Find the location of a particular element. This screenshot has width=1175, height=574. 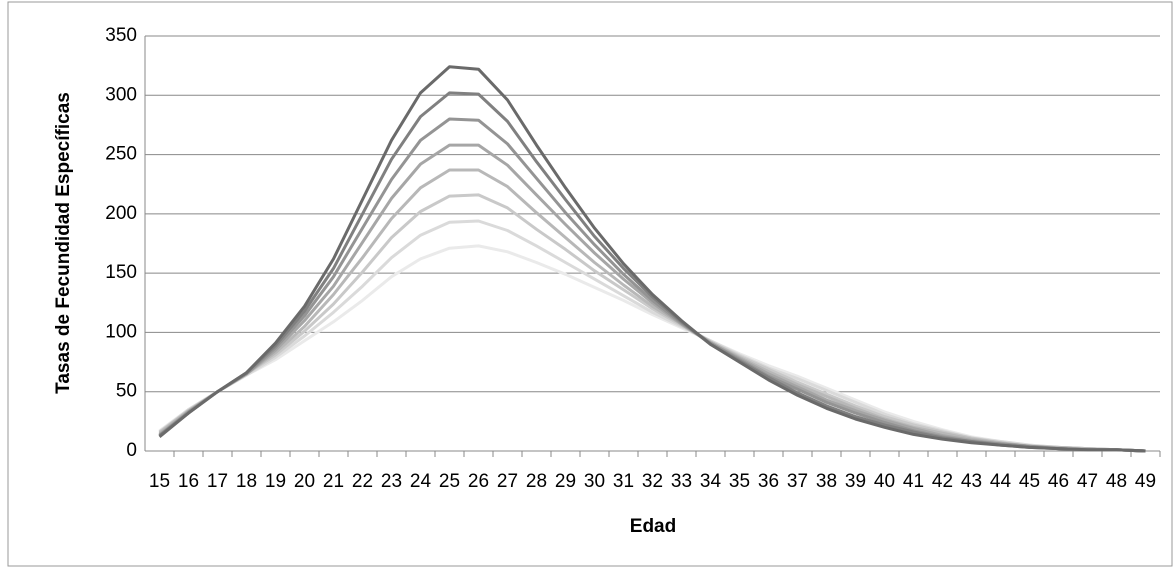

y-tick-label: 300 is located at coordinates (121, 94).